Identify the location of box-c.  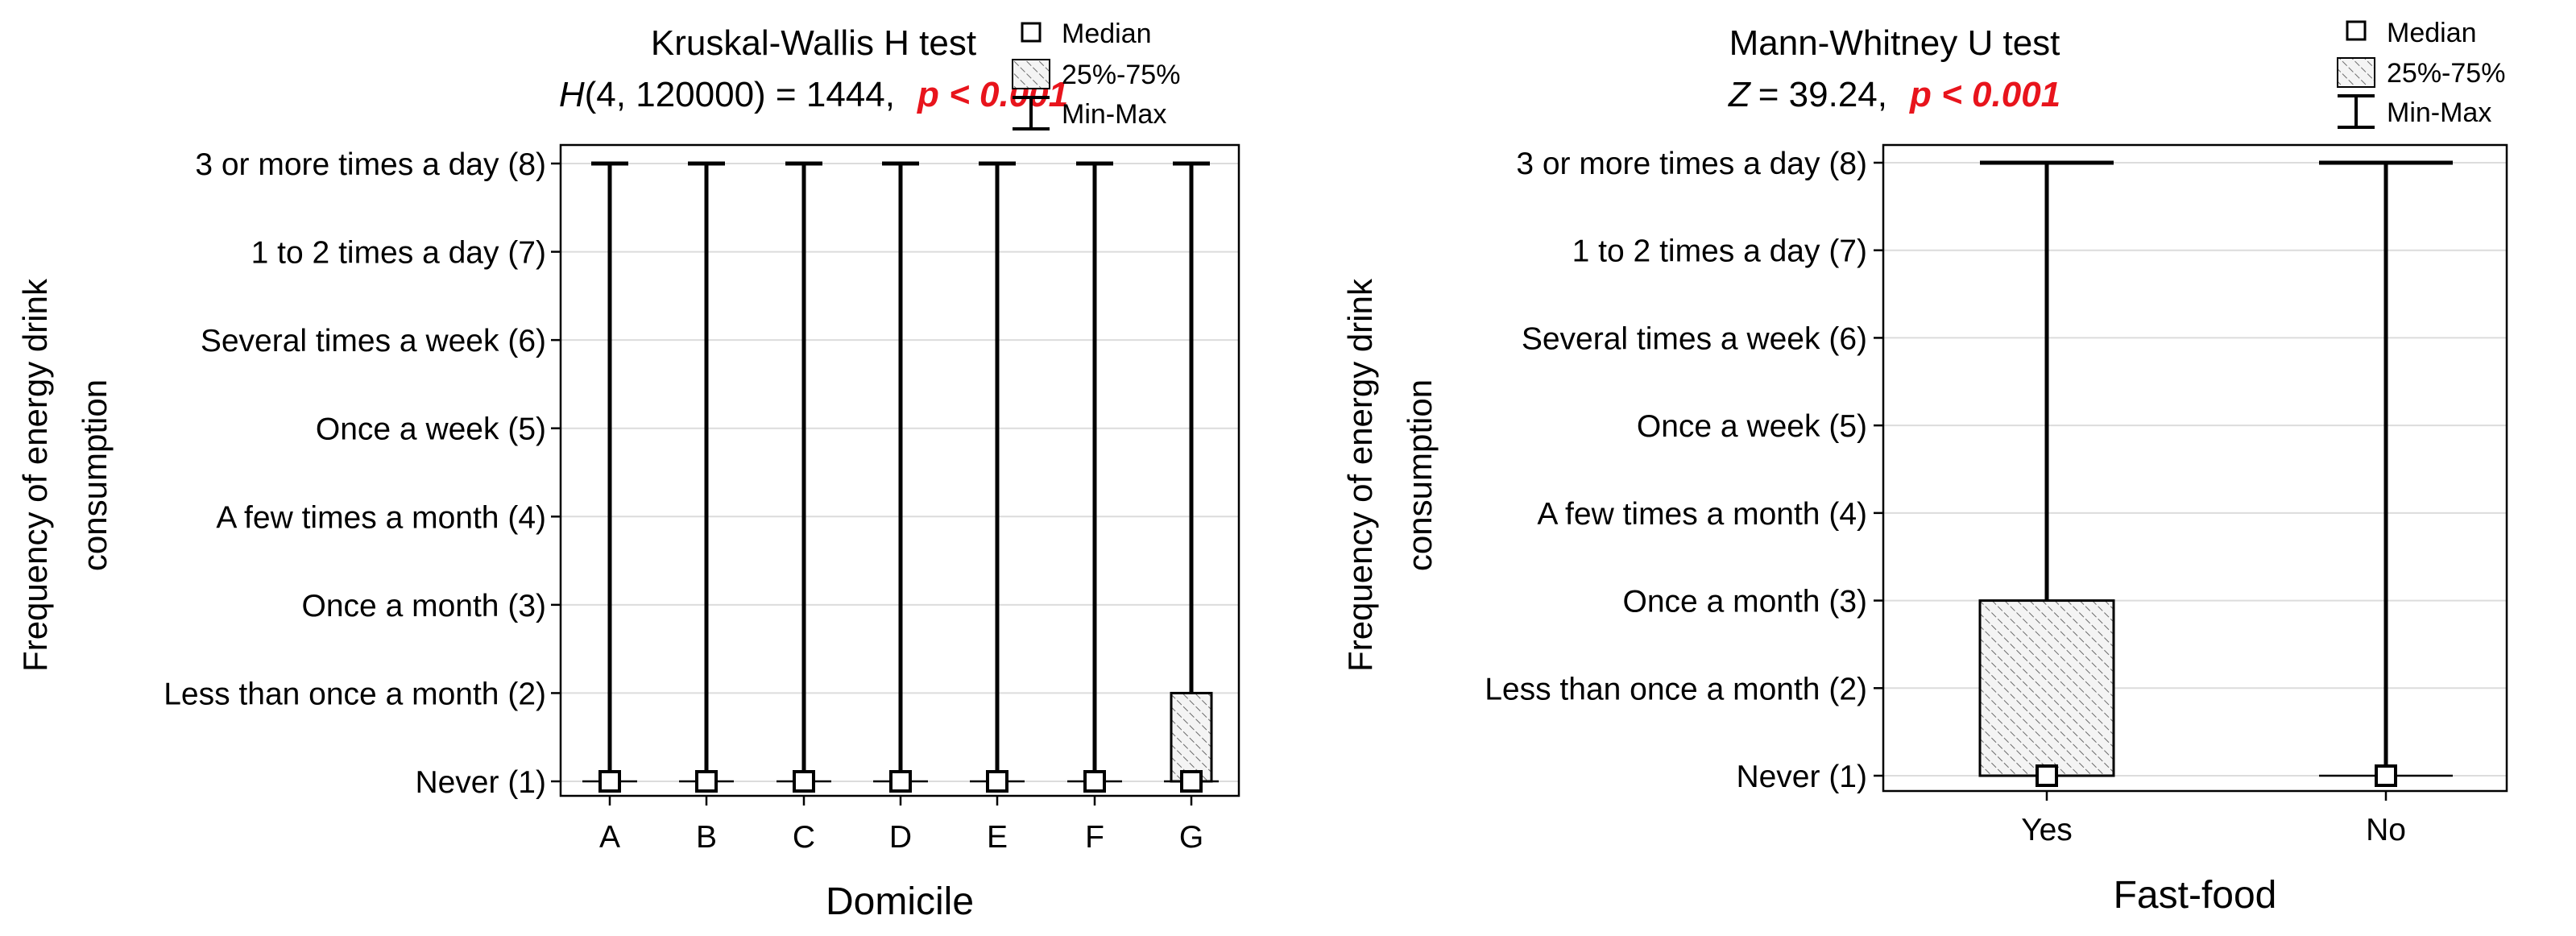
(804, 477).